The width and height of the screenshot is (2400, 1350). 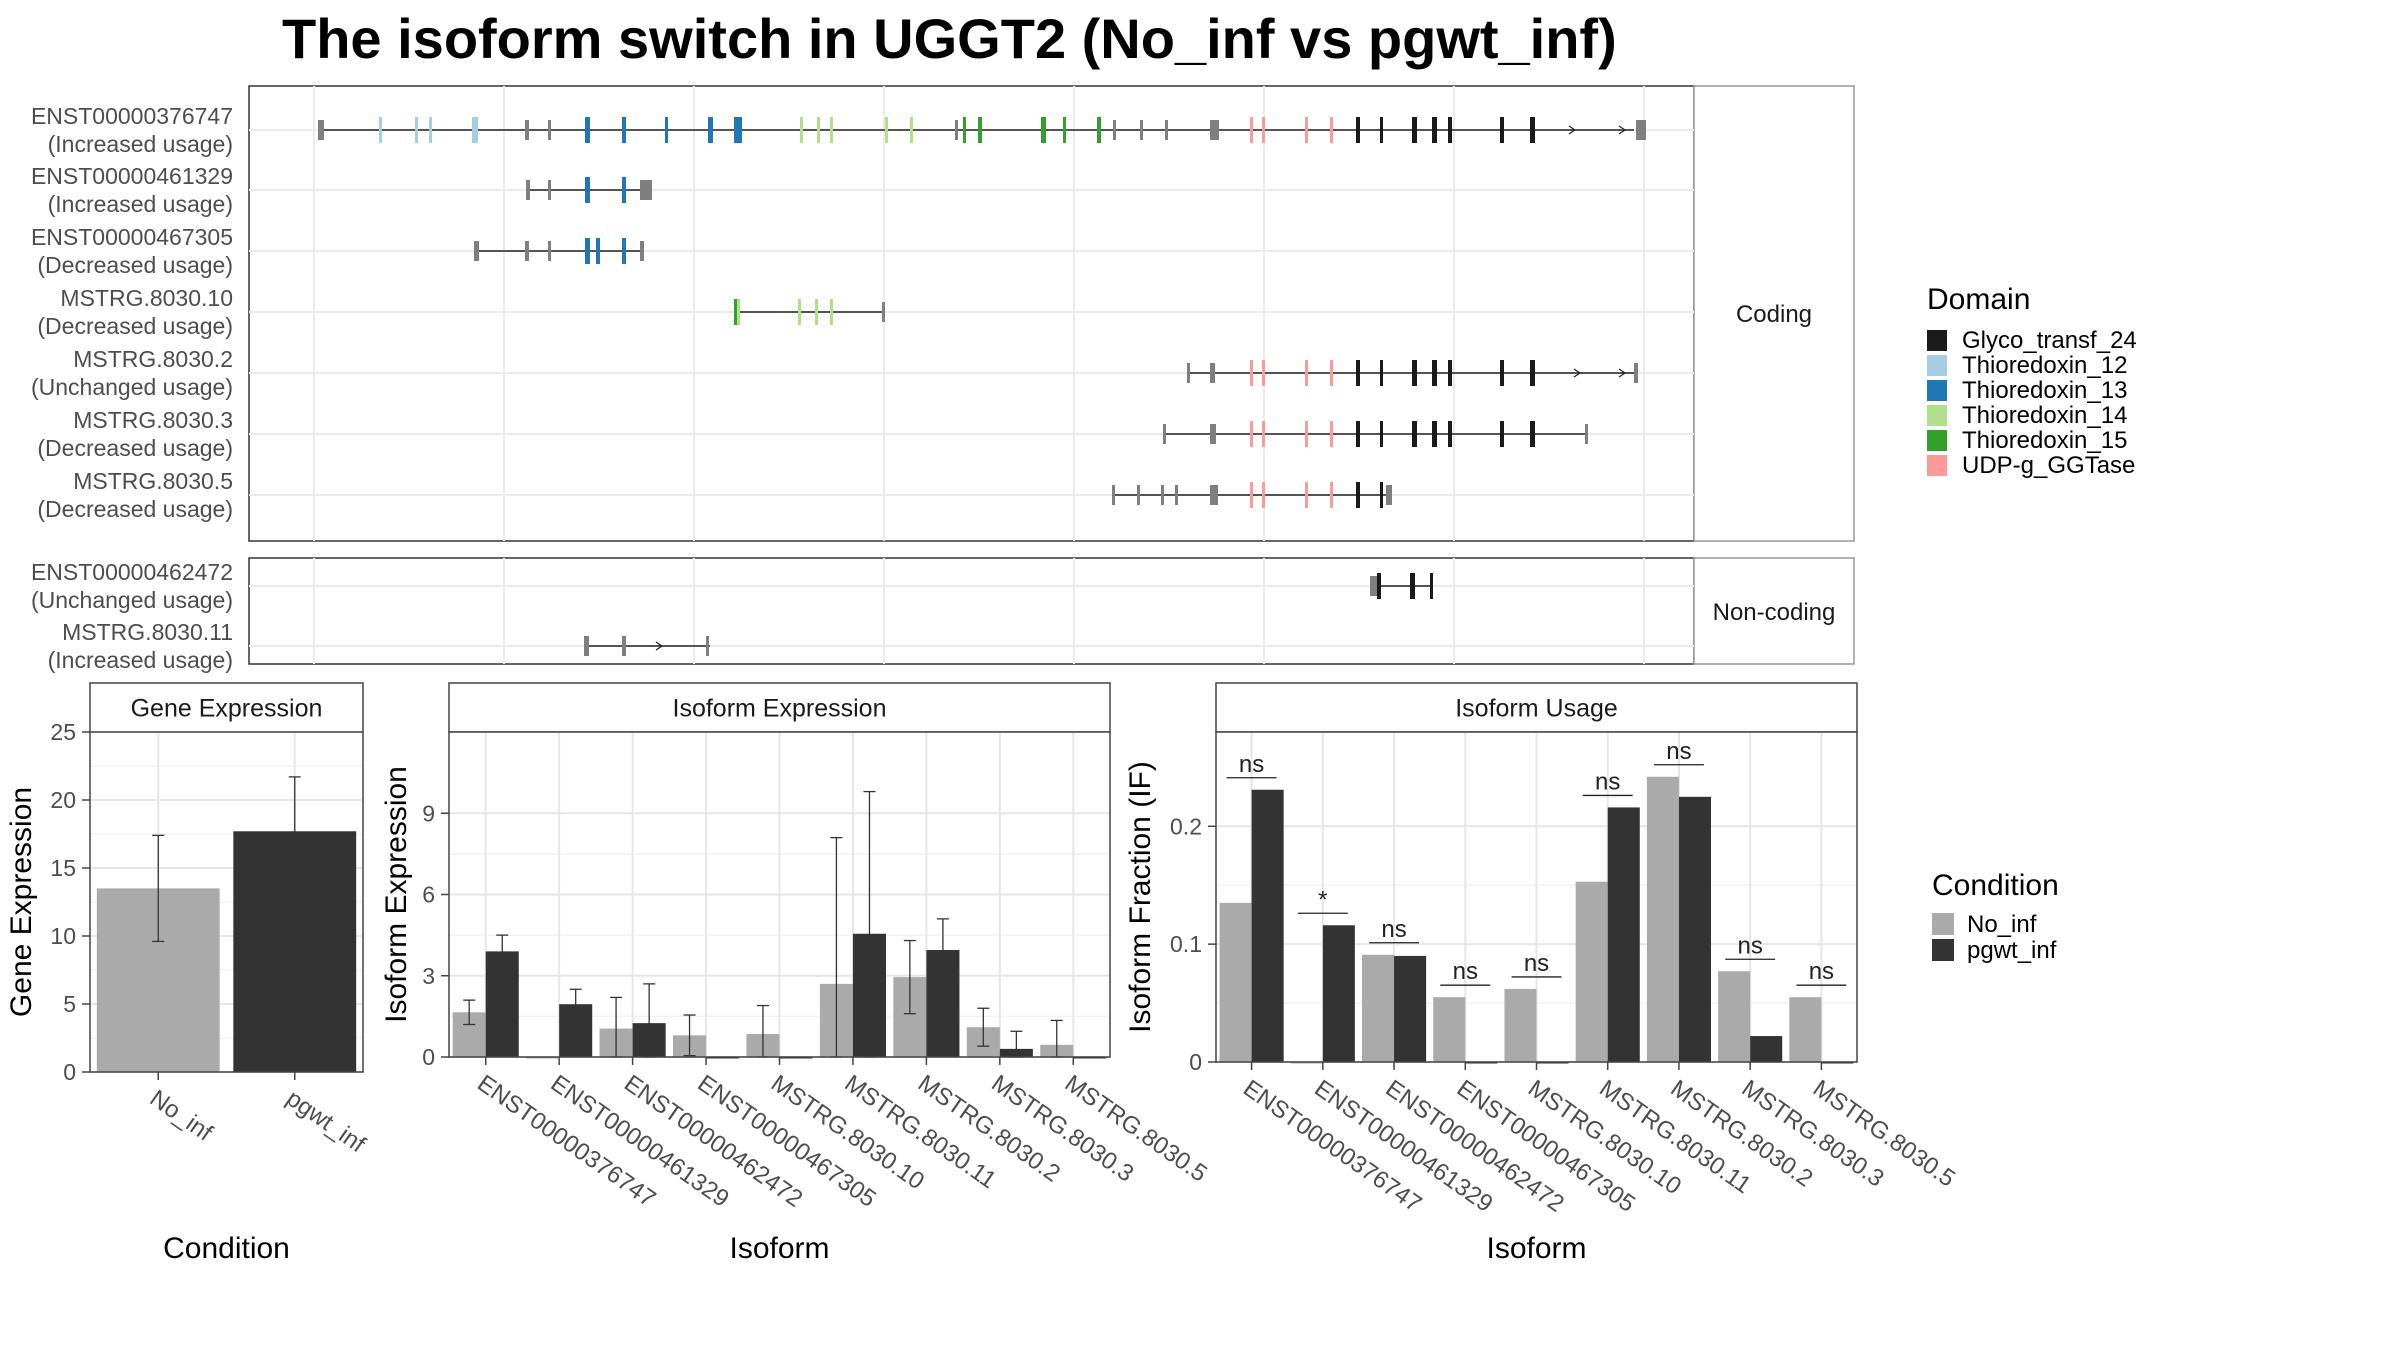 I want to click on x-tick-label: No_inf, so click(x=181, y=1116).